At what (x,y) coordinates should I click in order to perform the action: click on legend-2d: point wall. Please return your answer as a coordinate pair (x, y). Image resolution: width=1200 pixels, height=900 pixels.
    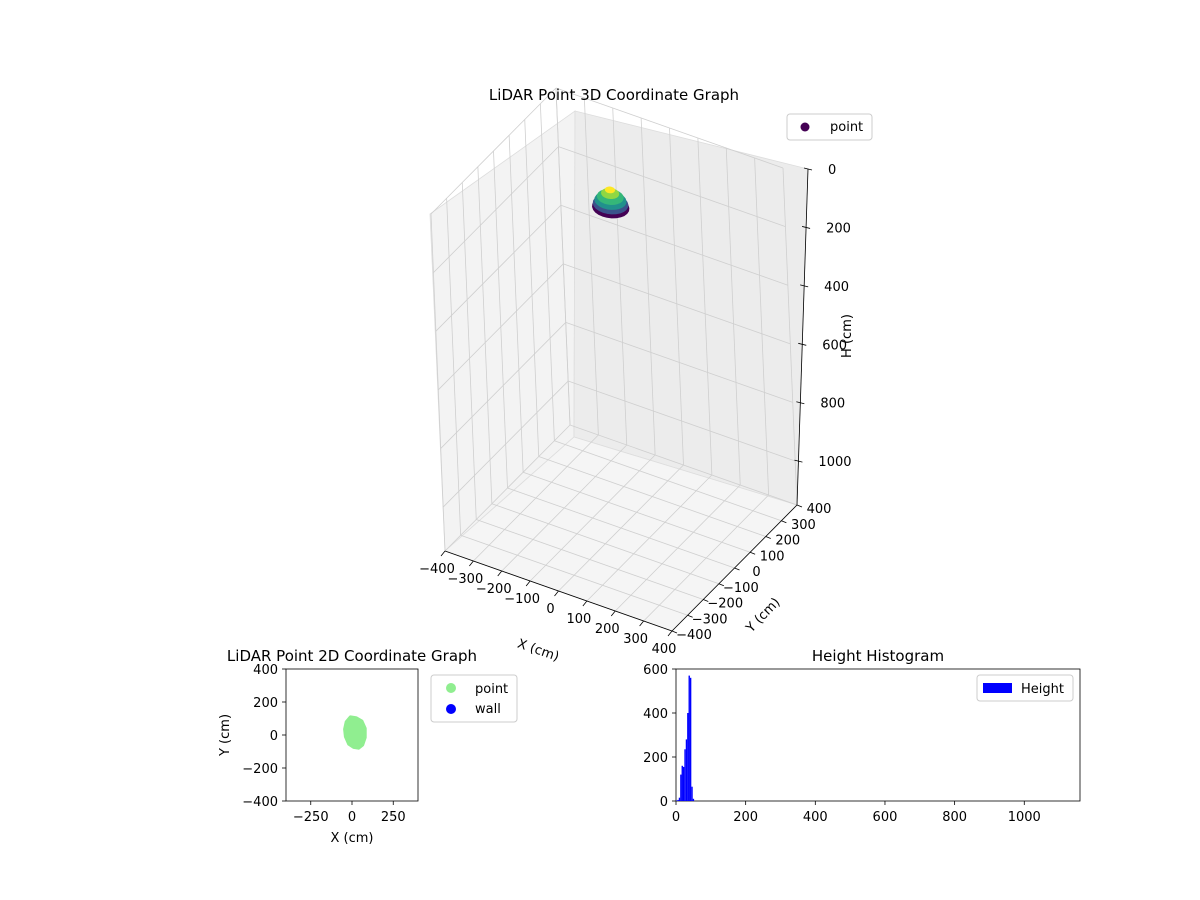
    Looking at the image, I should click on (474, 698).